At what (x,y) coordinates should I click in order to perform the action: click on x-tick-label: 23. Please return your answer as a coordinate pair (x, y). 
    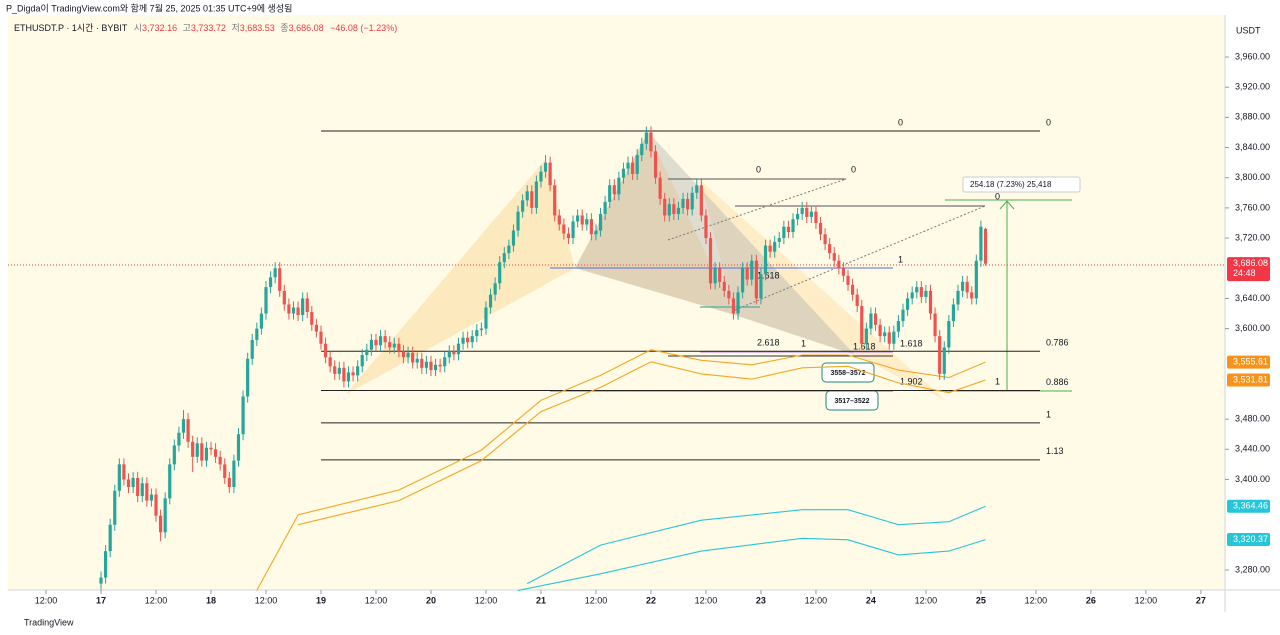
    Looking at the image, I should click on (761, 600).